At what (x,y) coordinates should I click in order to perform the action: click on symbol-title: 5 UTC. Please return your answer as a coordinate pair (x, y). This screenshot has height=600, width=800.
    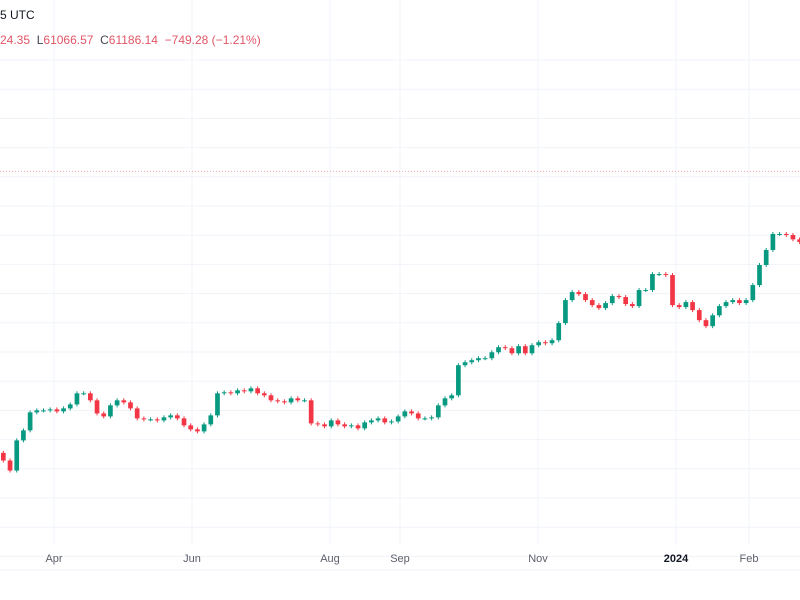
    Looking at the image, I should click on (17, 15).